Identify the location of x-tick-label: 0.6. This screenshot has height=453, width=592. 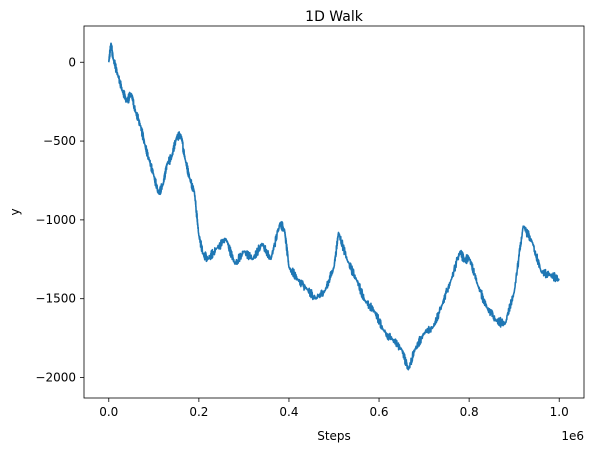
(378, 412).